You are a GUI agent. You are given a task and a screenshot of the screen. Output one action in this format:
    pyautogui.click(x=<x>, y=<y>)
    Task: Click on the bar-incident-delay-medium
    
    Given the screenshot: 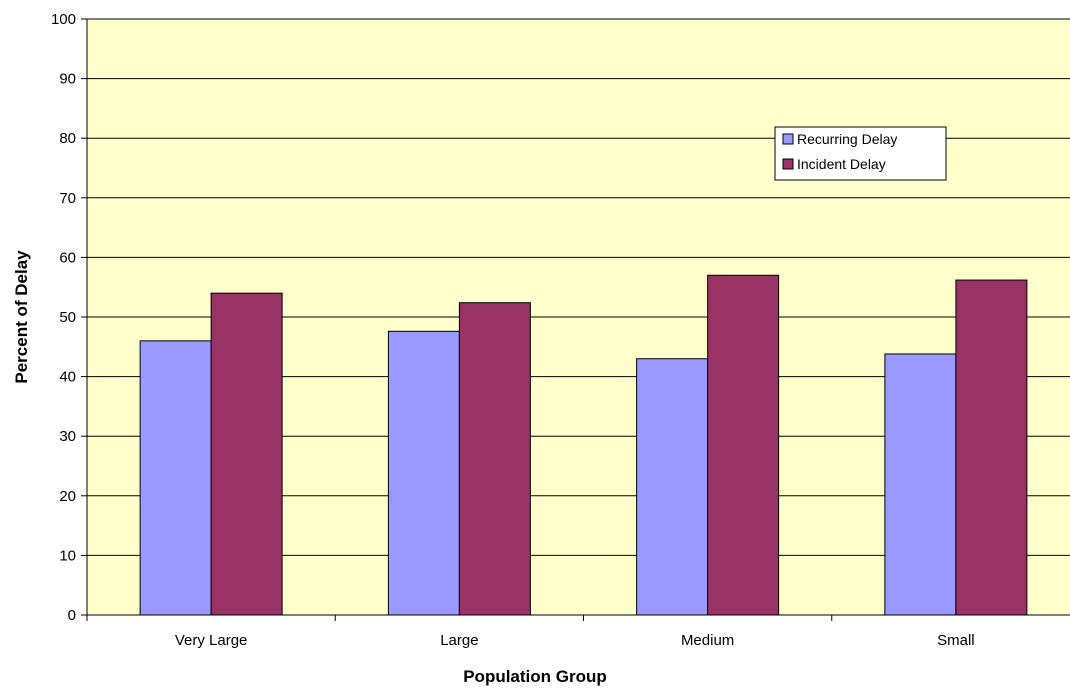 What is the action you would take?
    pyautogui.click(x=743, y=445)
    